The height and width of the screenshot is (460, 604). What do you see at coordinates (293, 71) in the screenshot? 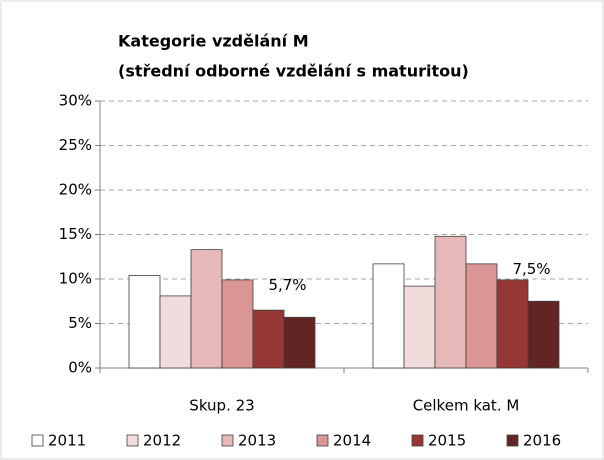
I see `chart-subtitle: (střední odborné vzdělání s maturitou)` at bounding box center [293, 71].